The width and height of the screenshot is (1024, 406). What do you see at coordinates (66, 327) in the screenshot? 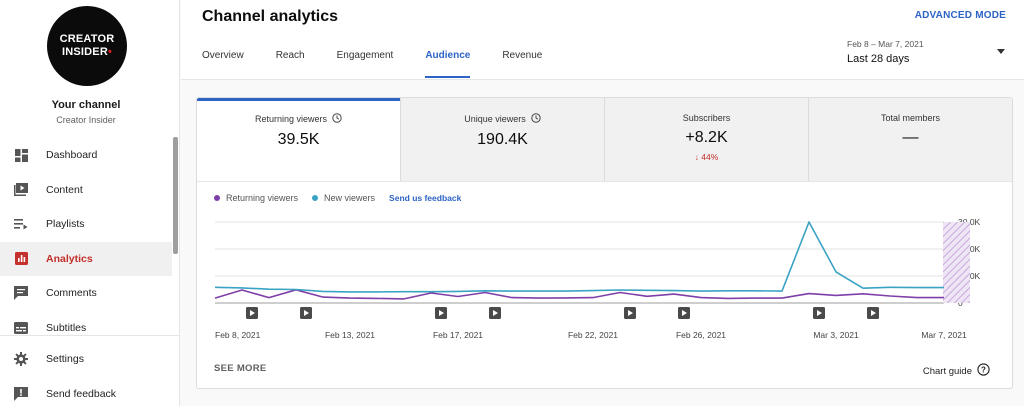
I see `sidebar-item-label: Subtitles` at bounding box center [66, 327].